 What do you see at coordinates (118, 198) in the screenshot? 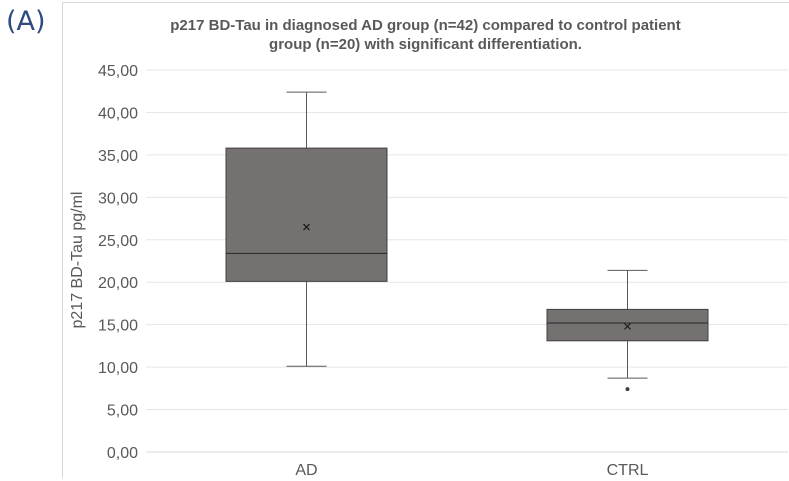
I see `y-tick-label: 30,00` at bounding box center [118, 198].